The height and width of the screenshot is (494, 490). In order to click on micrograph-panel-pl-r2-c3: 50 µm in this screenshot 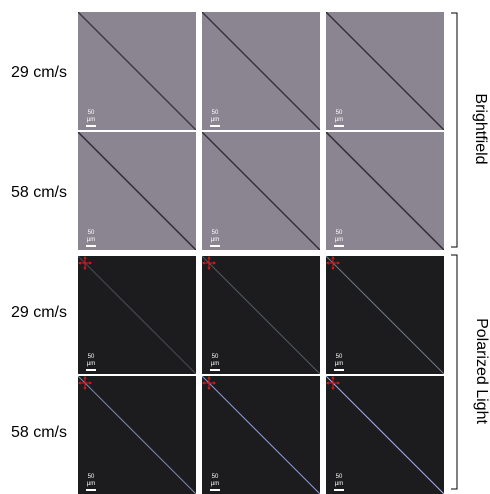, I will do `click(385, 435)`.